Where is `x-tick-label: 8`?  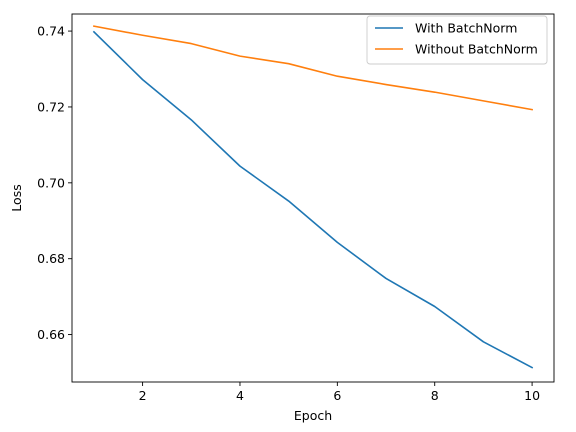 x-tick-label: 8 is located at coordinates (435, 395).